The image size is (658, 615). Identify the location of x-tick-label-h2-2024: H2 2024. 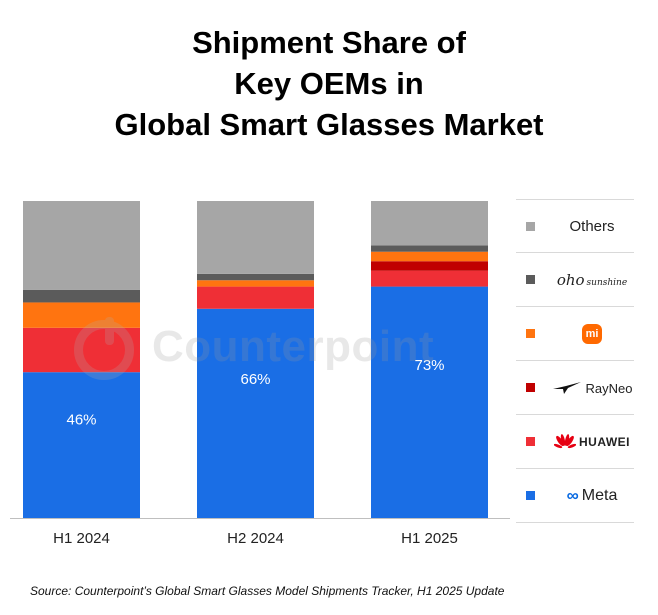
(255, 538).